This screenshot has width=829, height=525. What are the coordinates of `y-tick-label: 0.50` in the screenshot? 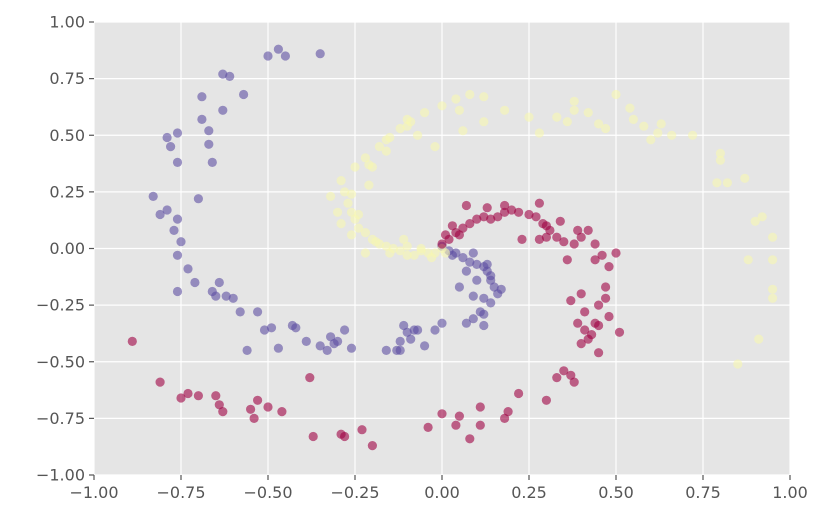 It's located at (67, 135).